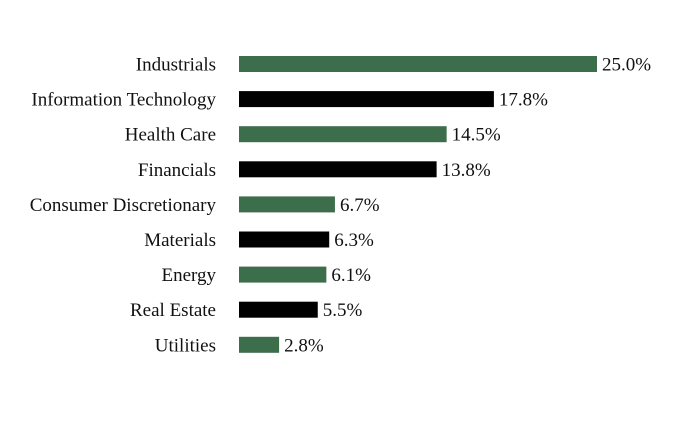 This screenshot has width=692, height=444. What do you see at coordinates (351, 275) in the screenshot?
I see `value-label: 6.1%` at bounding box center [351, 275].